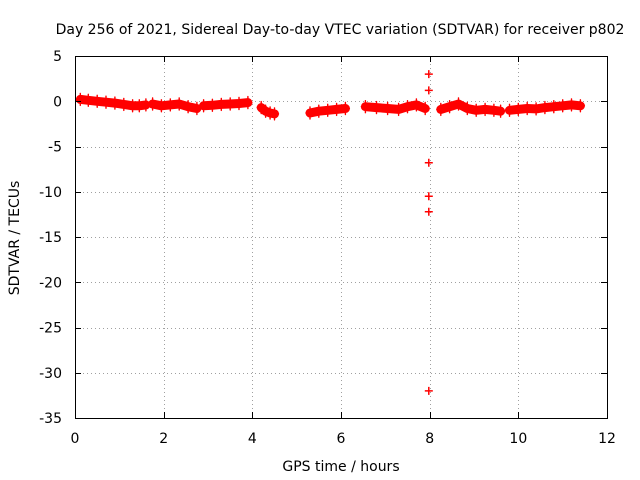  What do you see at coordinates (55, 148) in the screenshot?
I see `y-tick-label: -5` at bounding box center [55, 148].